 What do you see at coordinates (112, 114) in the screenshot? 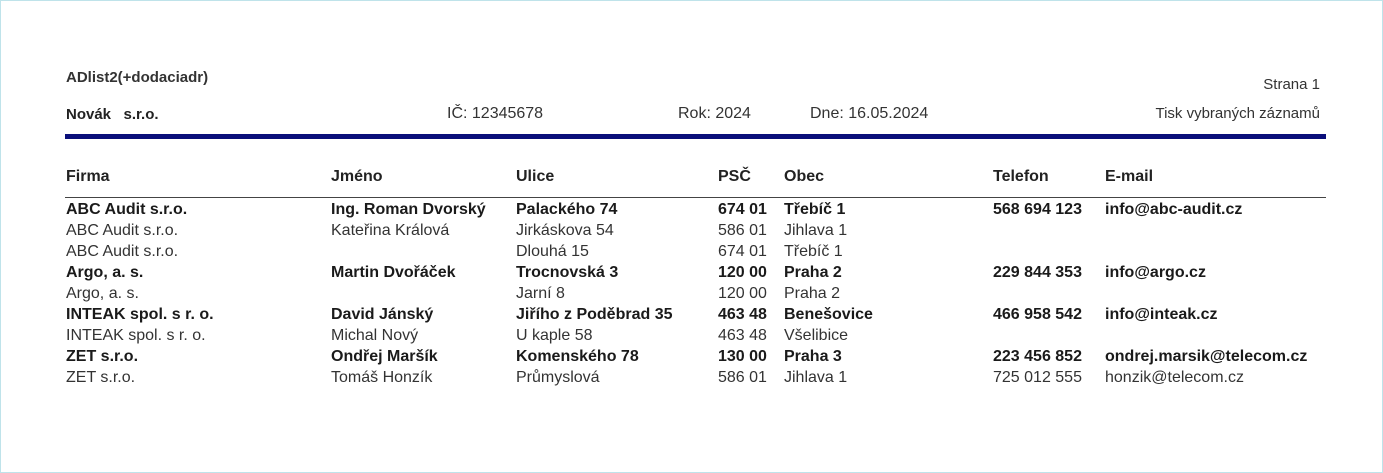
I see `company-name: Novák s.r.o.` at bounding box center [112, 114].